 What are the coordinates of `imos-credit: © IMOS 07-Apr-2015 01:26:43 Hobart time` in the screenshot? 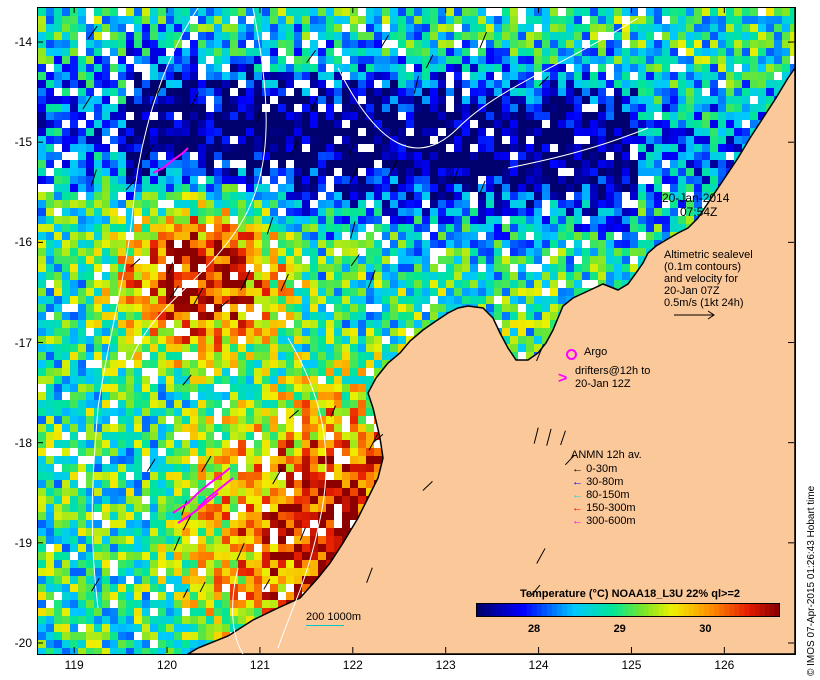 It's located at (811, 580).